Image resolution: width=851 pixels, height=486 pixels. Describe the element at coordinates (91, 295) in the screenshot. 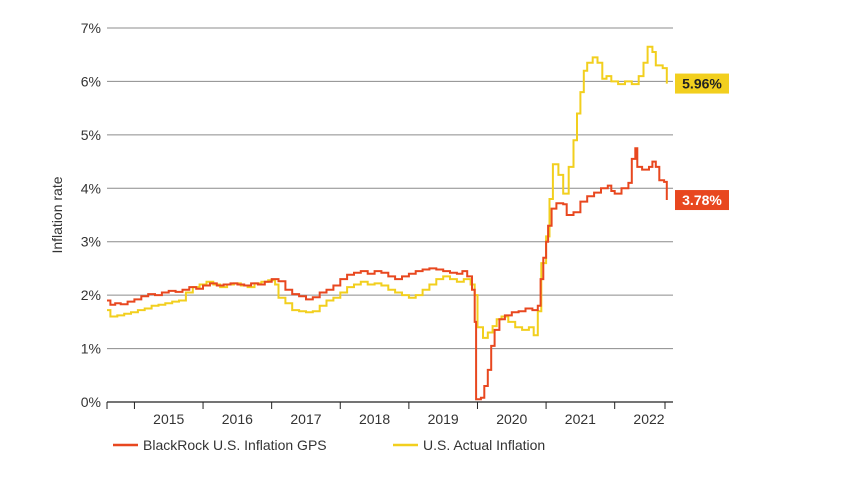

I see `y-tick-label-2: 2%` at that location.